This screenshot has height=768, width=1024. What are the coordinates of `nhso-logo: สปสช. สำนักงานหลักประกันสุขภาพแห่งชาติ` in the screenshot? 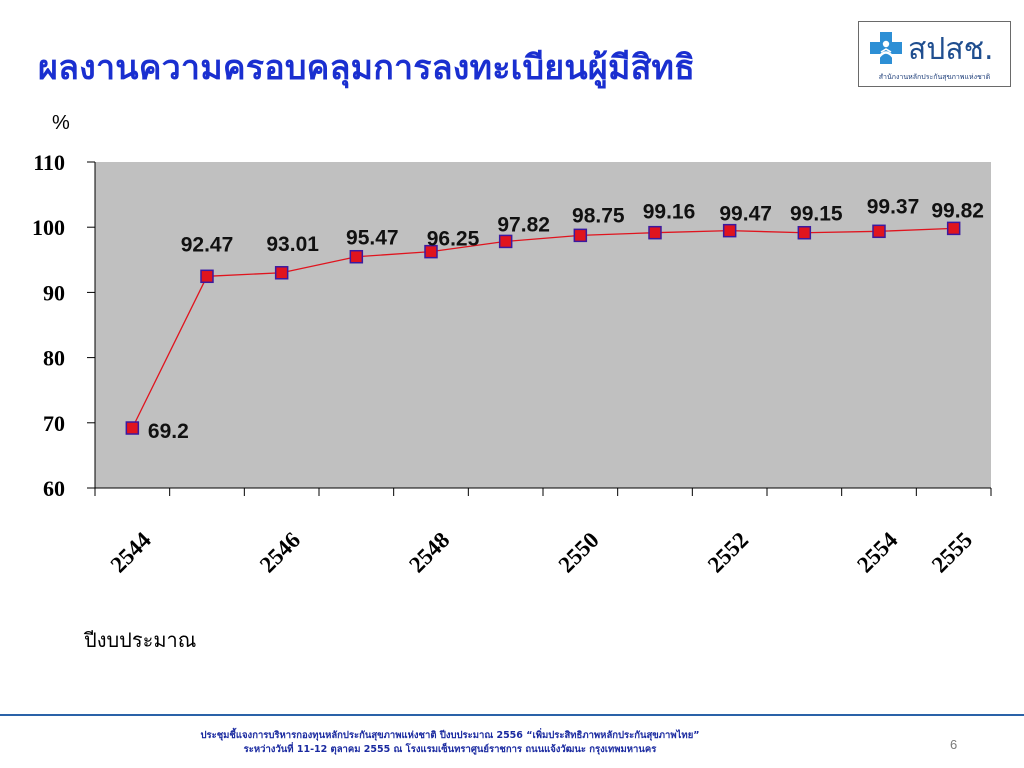 It's located at (934, 54).